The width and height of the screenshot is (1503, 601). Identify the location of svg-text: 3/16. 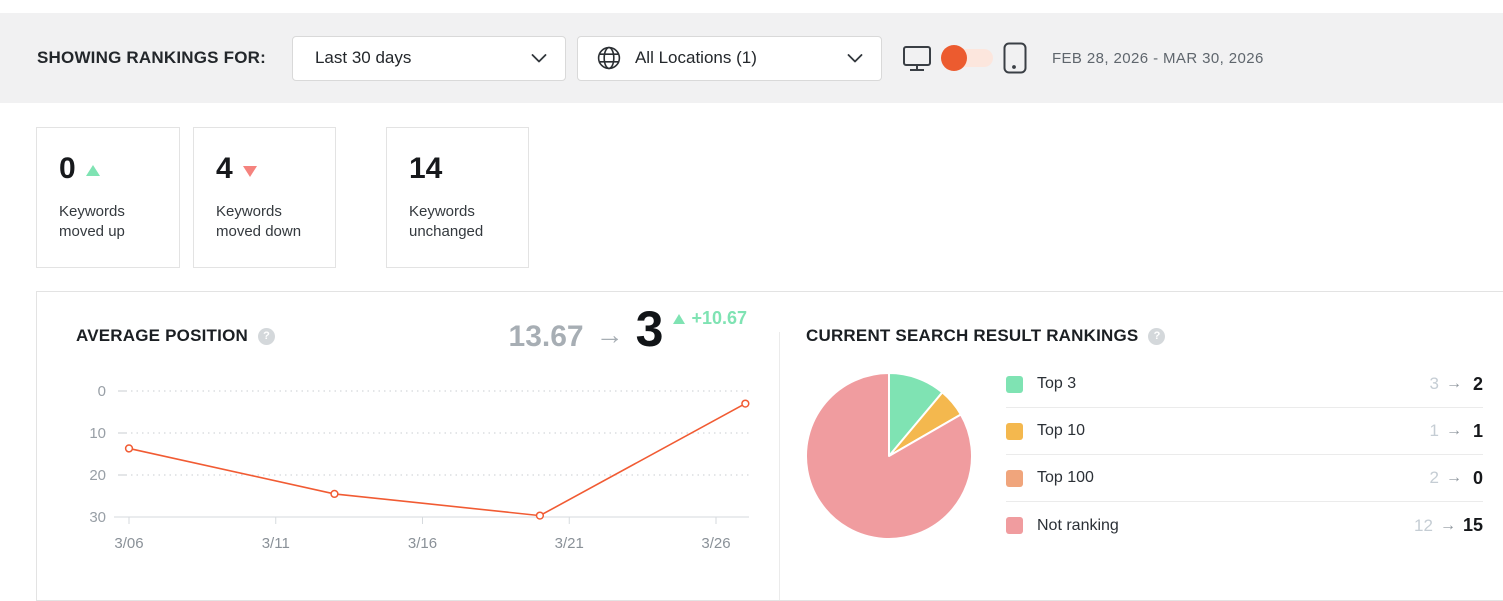
(422, 543).